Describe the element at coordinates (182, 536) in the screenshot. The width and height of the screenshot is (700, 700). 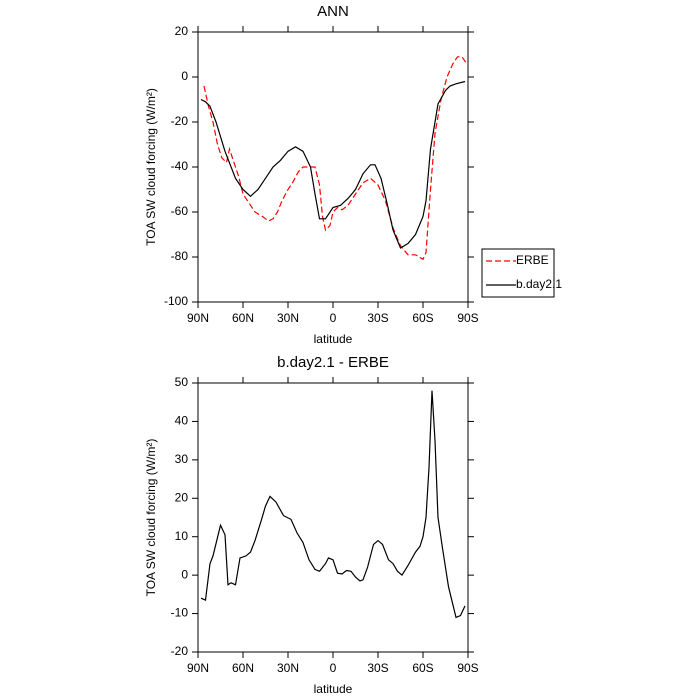
I see `y-tick-label: 10` at that location.